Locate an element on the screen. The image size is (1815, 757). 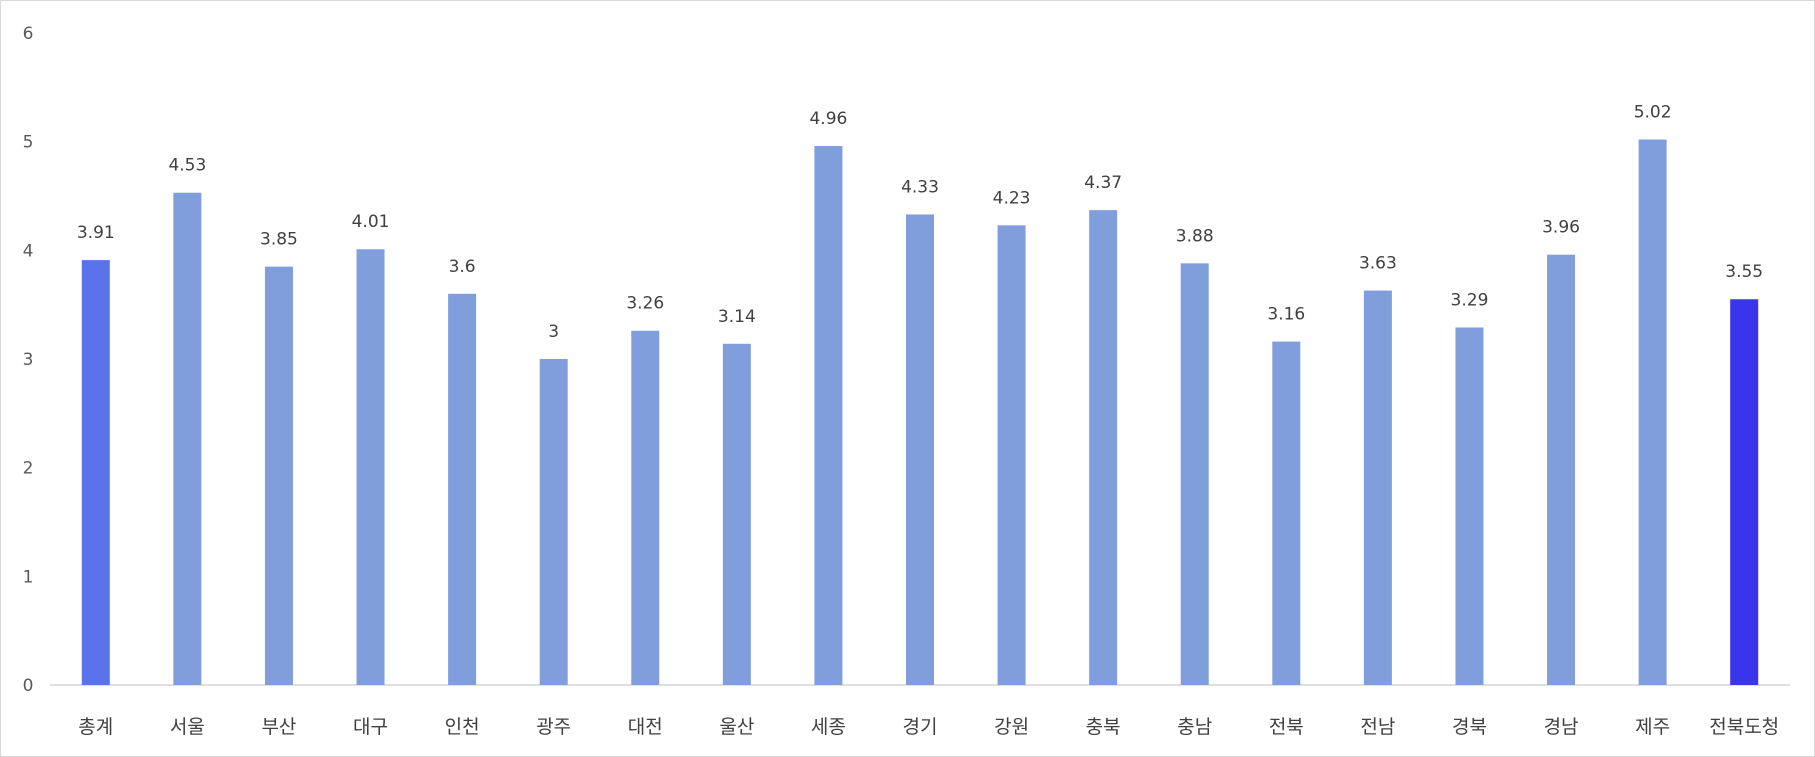
data-label: 3.55 is located at coordinates (1744, 272).